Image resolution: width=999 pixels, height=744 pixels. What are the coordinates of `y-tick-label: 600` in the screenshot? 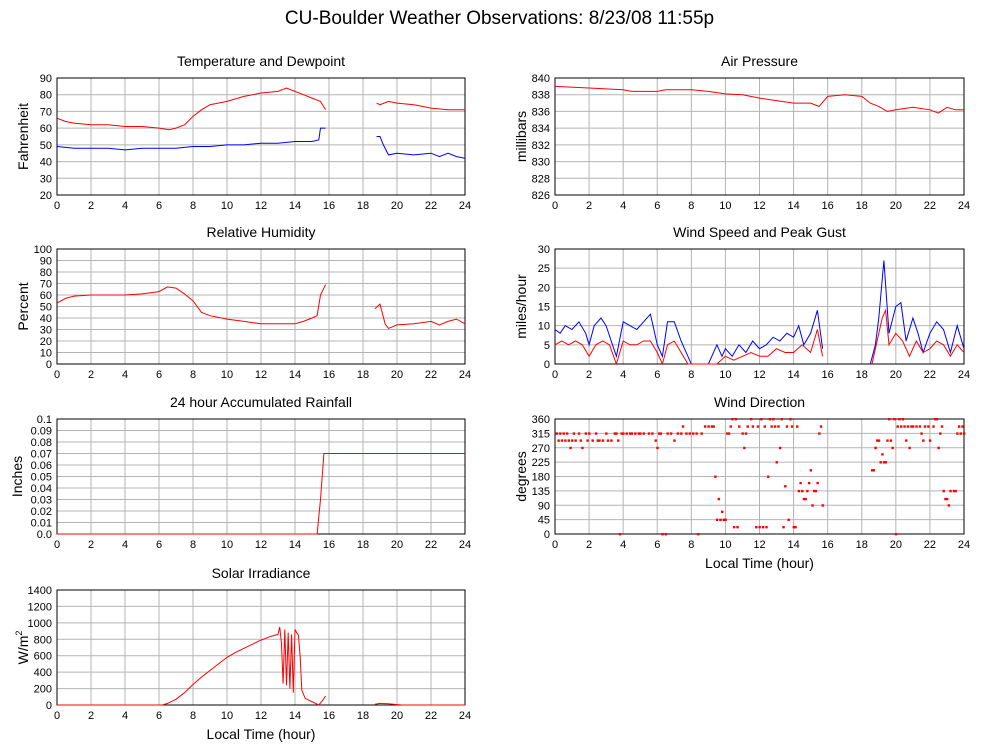 It's located at (43, 657).